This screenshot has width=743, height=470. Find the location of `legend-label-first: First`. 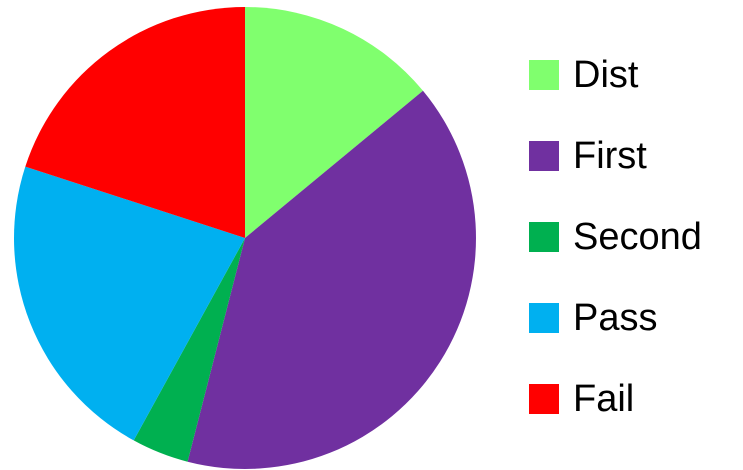

legend-label-first: First is located at coordinates (610, 156).